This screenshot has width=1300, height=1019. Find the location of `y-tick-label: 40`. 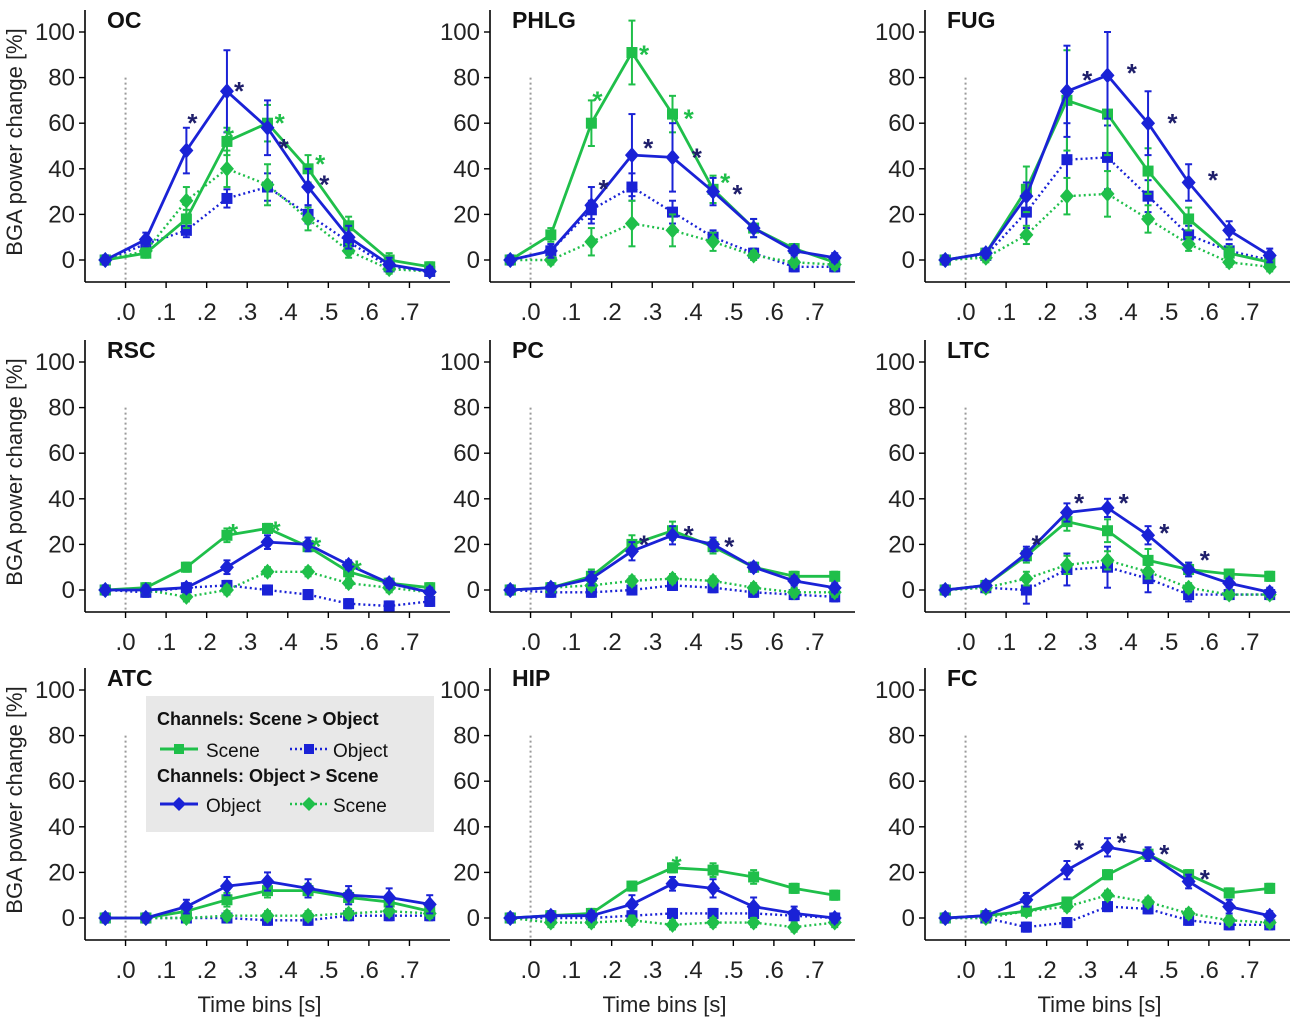

y-tick-label: 40 is located at coordinates (61, 499).